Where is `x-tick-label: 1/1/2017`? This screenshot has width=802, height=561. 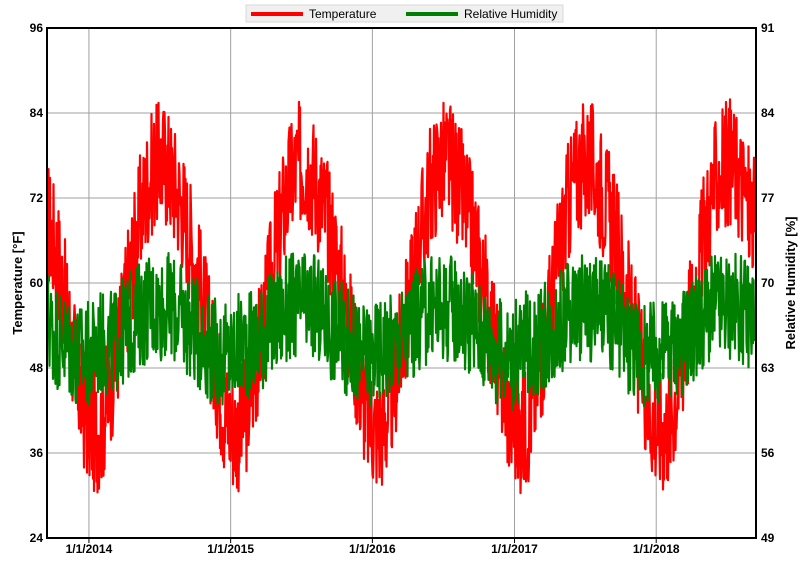 x-tick-label: 1/1/2017 is located at coordinates (514, 549).